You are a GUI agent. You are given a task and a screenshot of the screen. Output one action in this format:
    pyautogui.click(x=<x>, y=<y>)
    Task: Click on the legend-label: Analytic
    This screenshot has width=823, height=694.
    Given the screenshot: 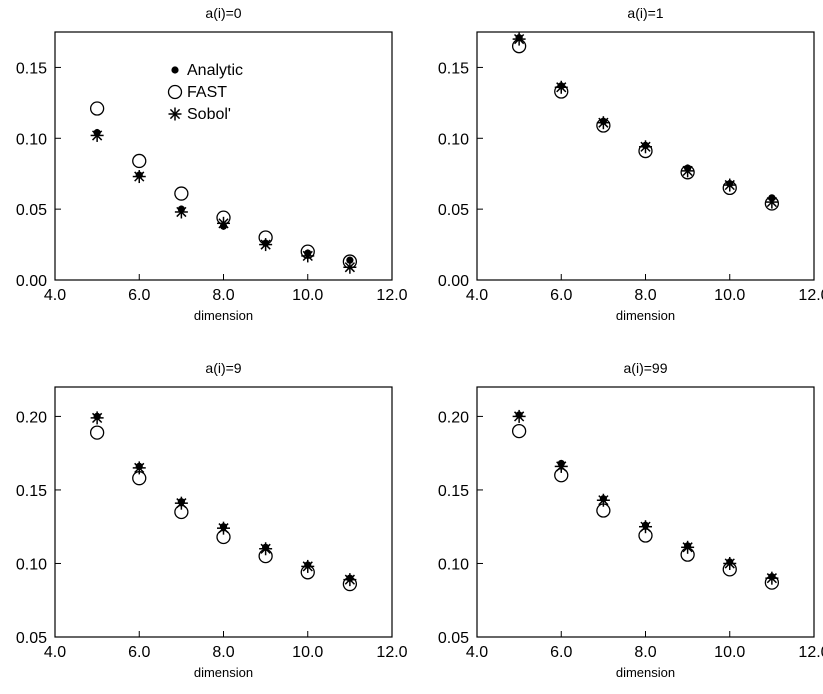 What is the action you would take?
    pyautogui.click(x=215, y=70)
    